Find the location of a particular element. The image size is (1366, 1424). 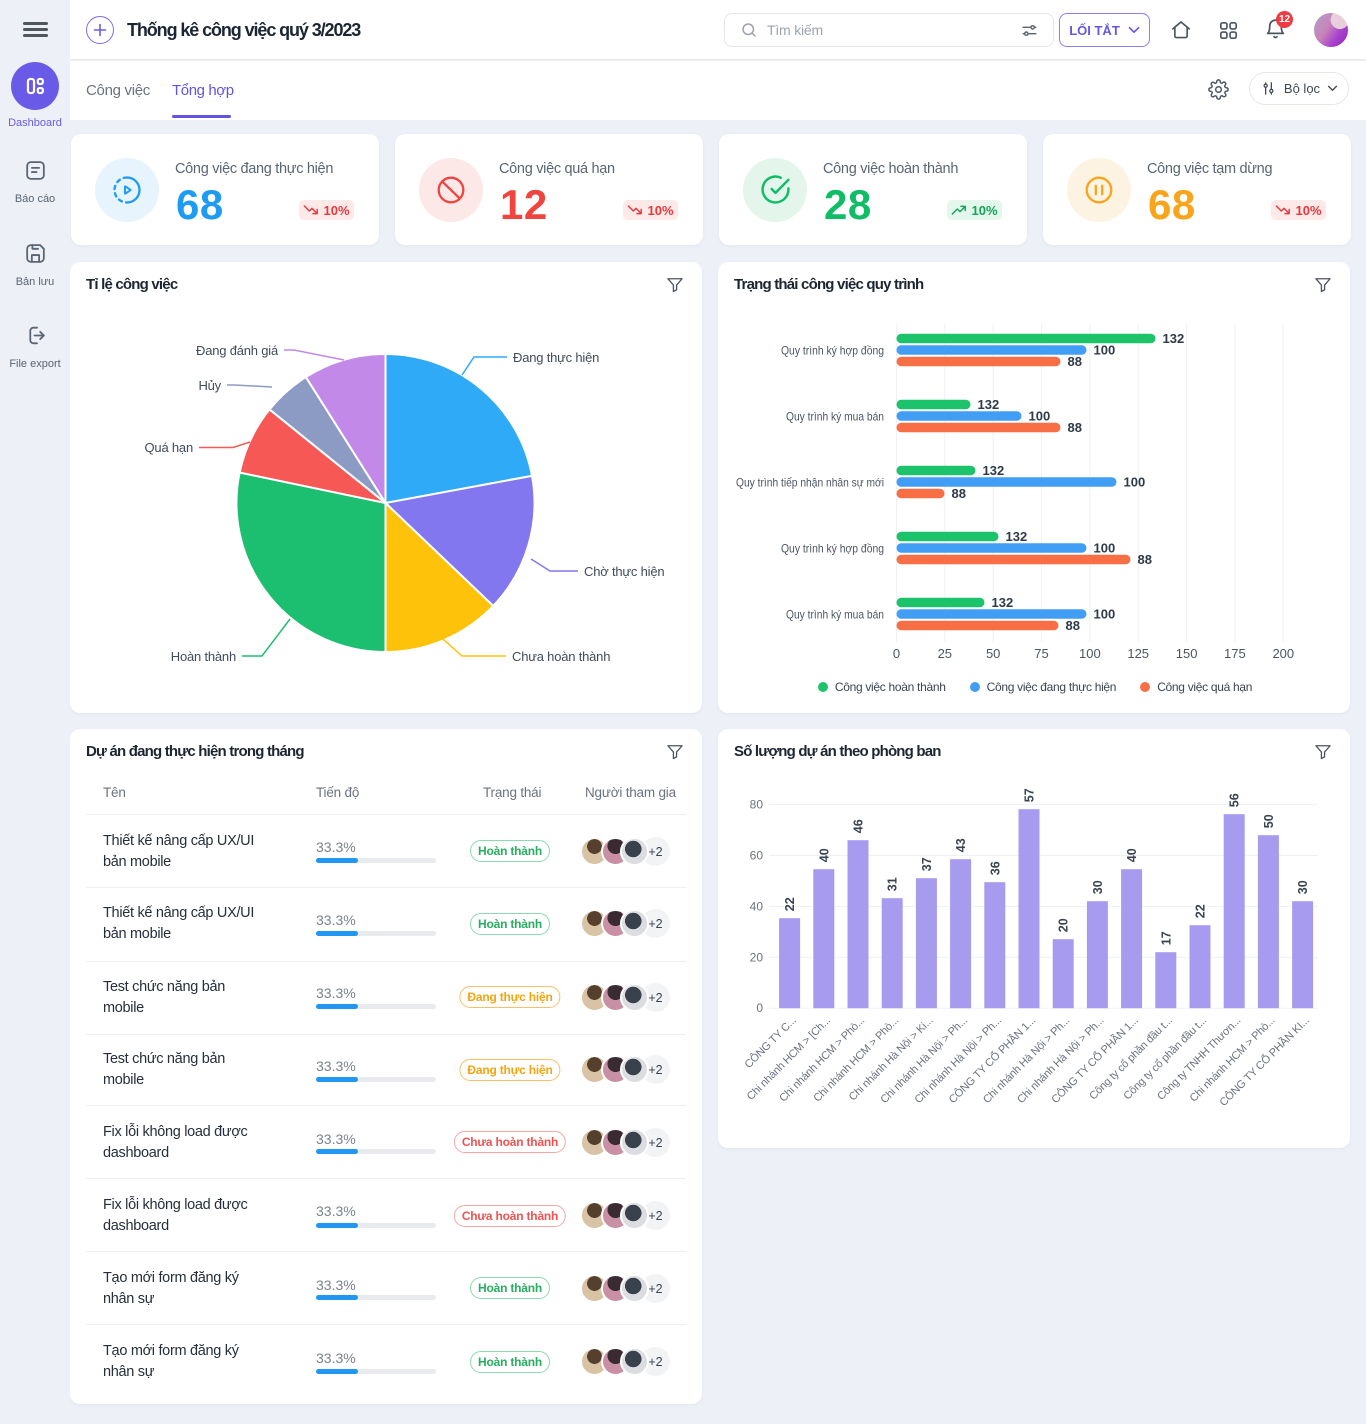

svg-text: 200 is located at coordinates (1283, 653).